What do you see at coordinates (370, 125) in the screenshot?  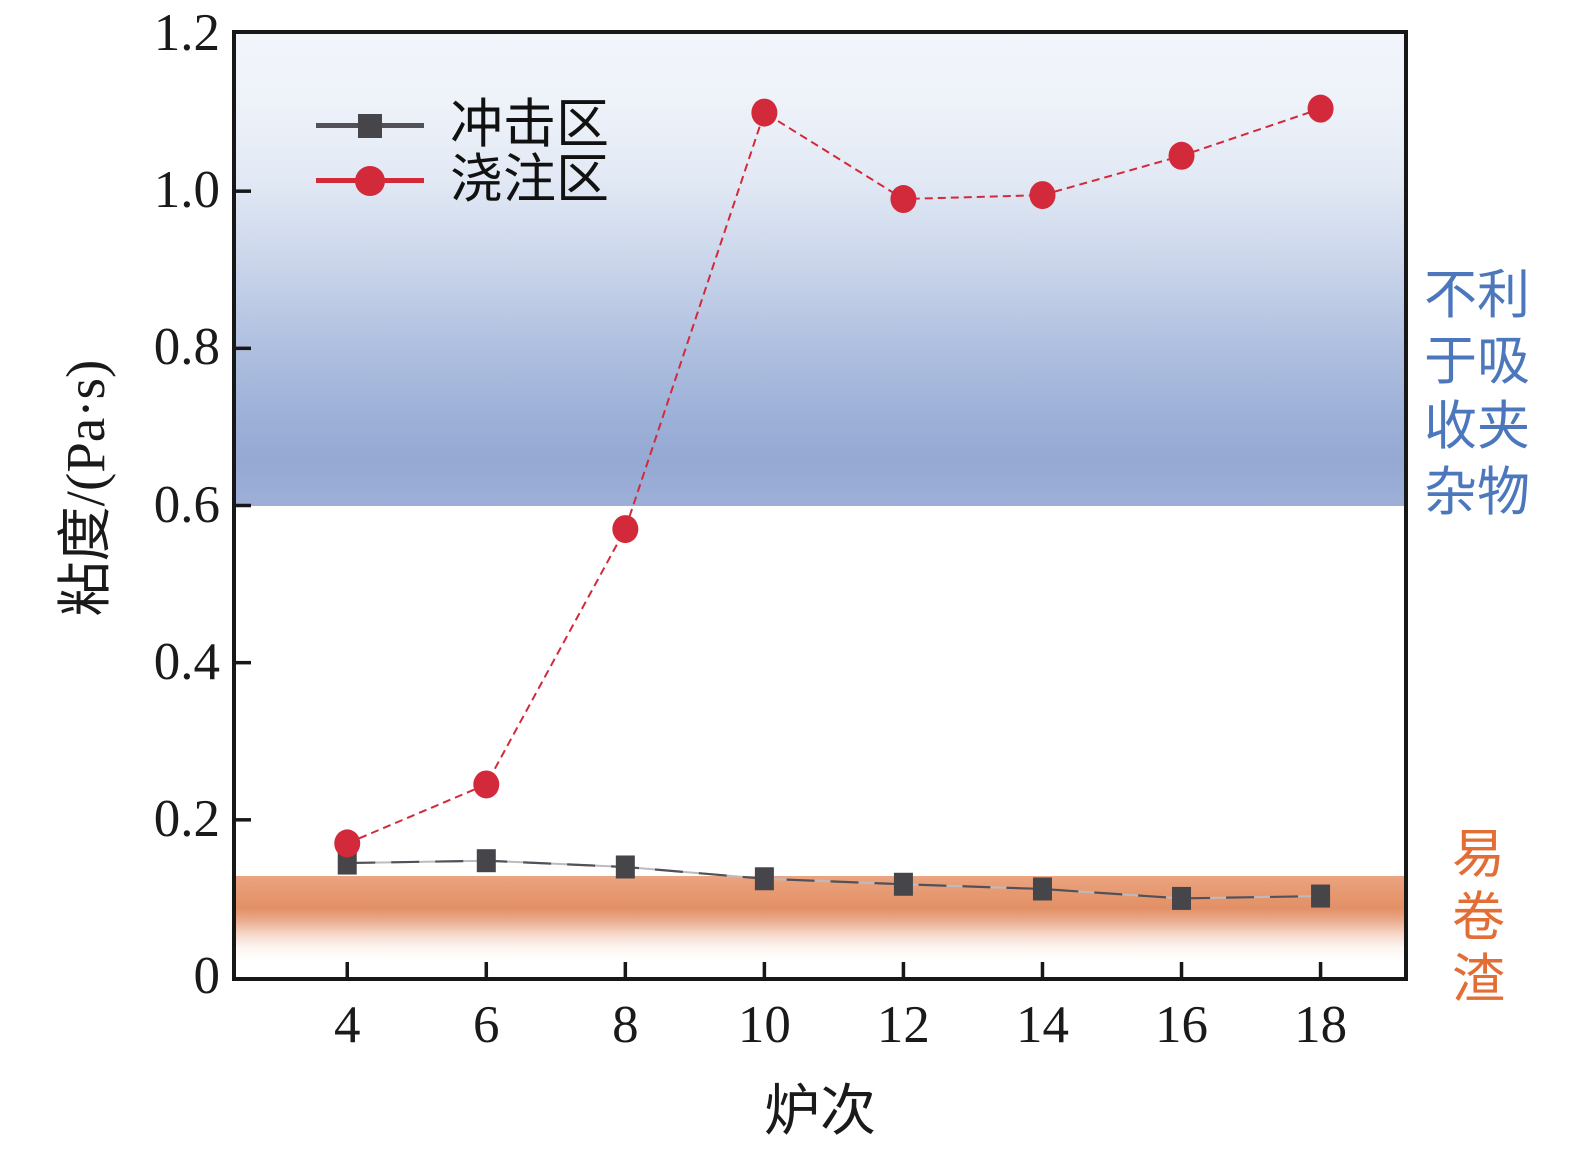 I see `square-marker-icon` at bounding box center [370, 125].